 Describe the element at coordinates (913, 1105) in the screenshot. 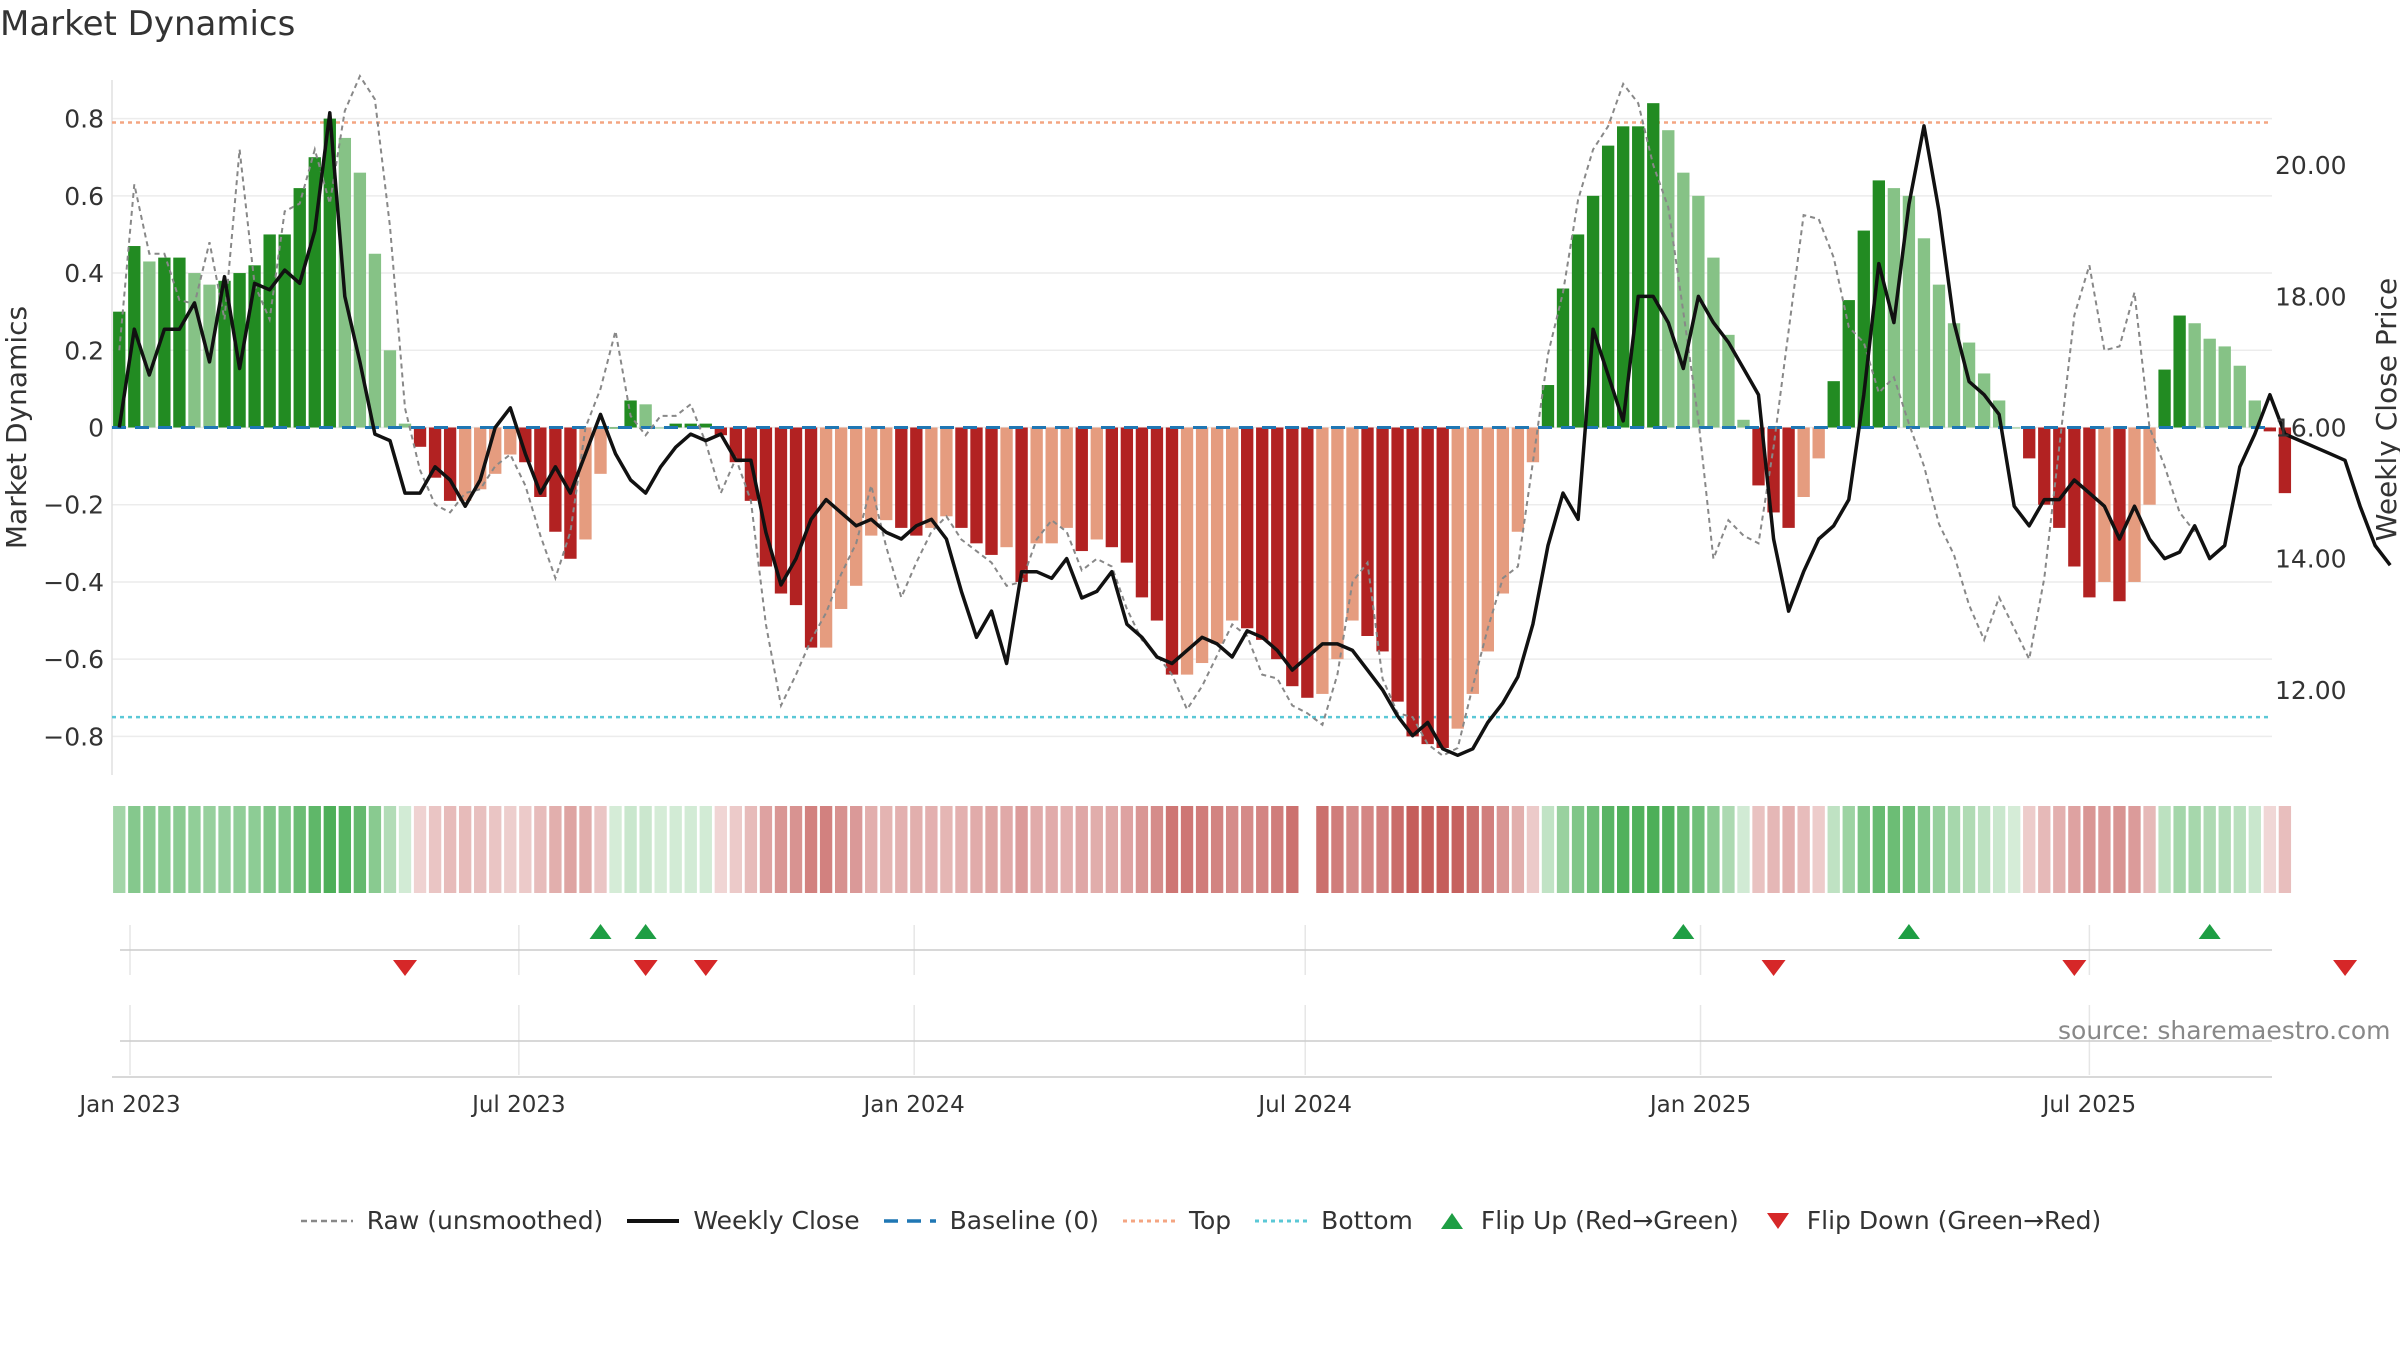

I see `x-tick-label: Jan 2024` at that location.